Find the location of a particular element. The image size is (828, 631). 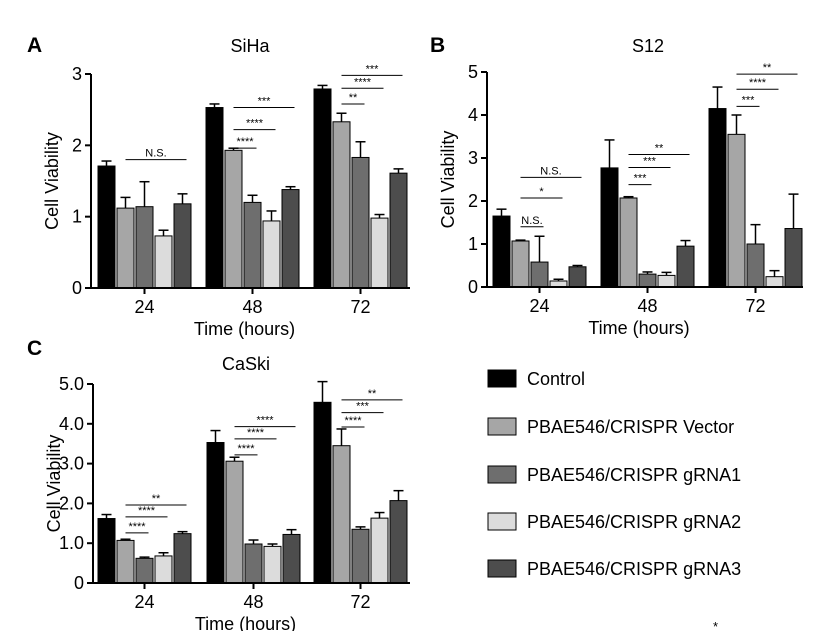

legend-swatch-grna1 is located at coordinates (502, 474).